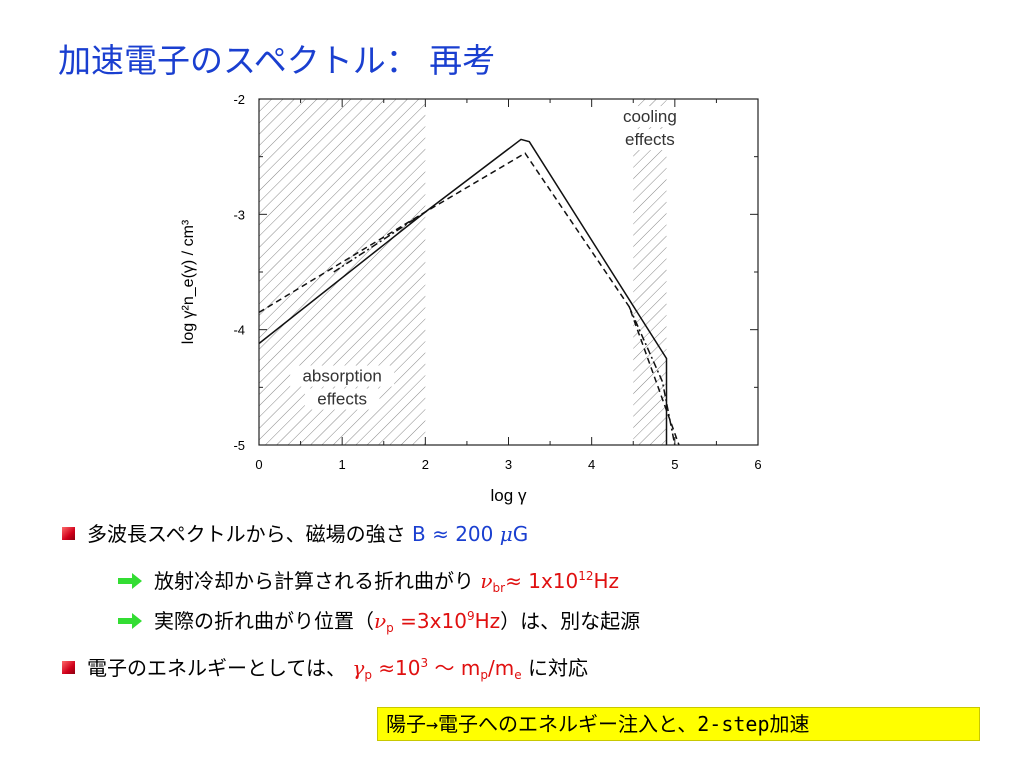 This screenshot has width=1024, height=768. Describe the element at coordinates (437, 669) in the screenshot. I see `lorentz-factor: γp ≈103 〜 mp/me` at that location.